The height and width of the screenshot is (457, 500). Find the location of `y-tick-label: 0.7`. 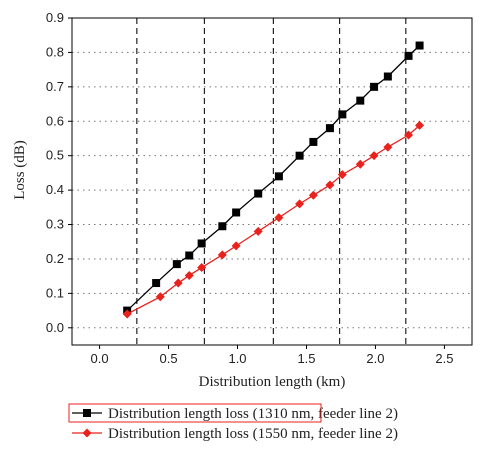

y-tick-label: 0.7 is located at coordinates (55, 86).